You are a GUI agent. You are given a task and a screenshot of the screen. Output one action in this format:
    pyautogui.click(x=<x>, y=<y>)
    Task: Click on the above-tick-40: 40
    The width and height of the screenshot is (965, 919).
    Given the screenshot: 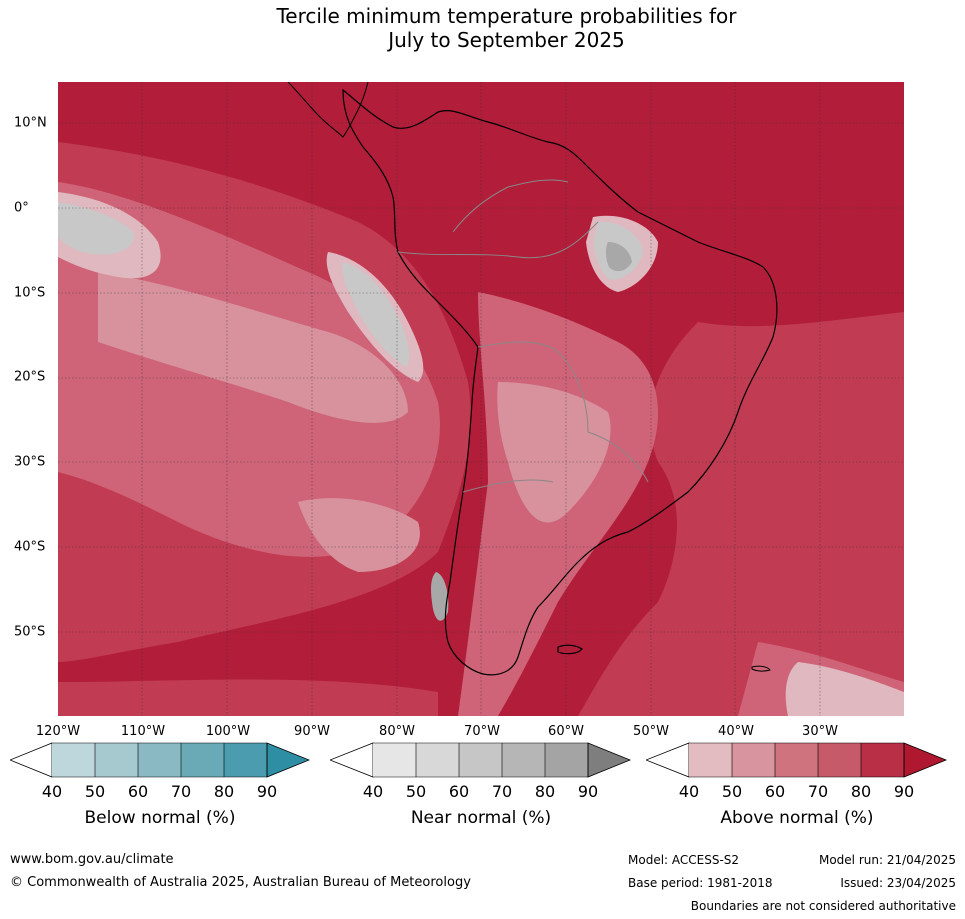 What is the action you would take?
    pyautogui.click(x=689, y=791)
    